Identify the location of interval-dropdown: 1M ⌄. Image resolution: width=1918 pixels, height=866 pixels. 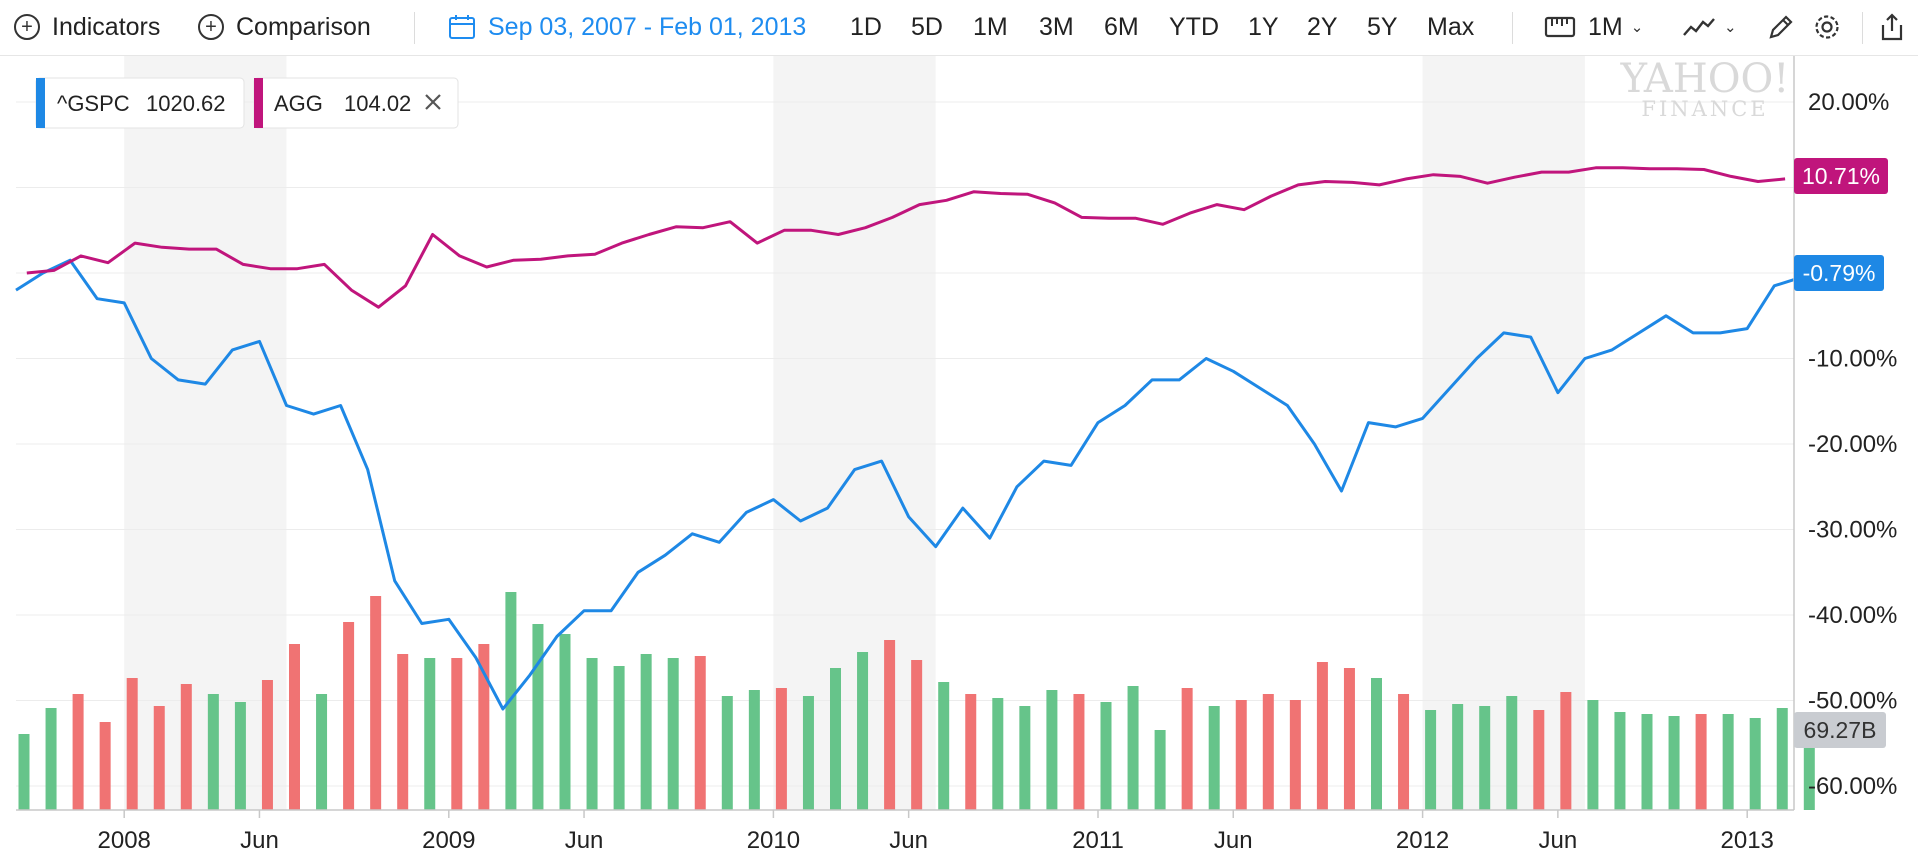
(1593, 27).